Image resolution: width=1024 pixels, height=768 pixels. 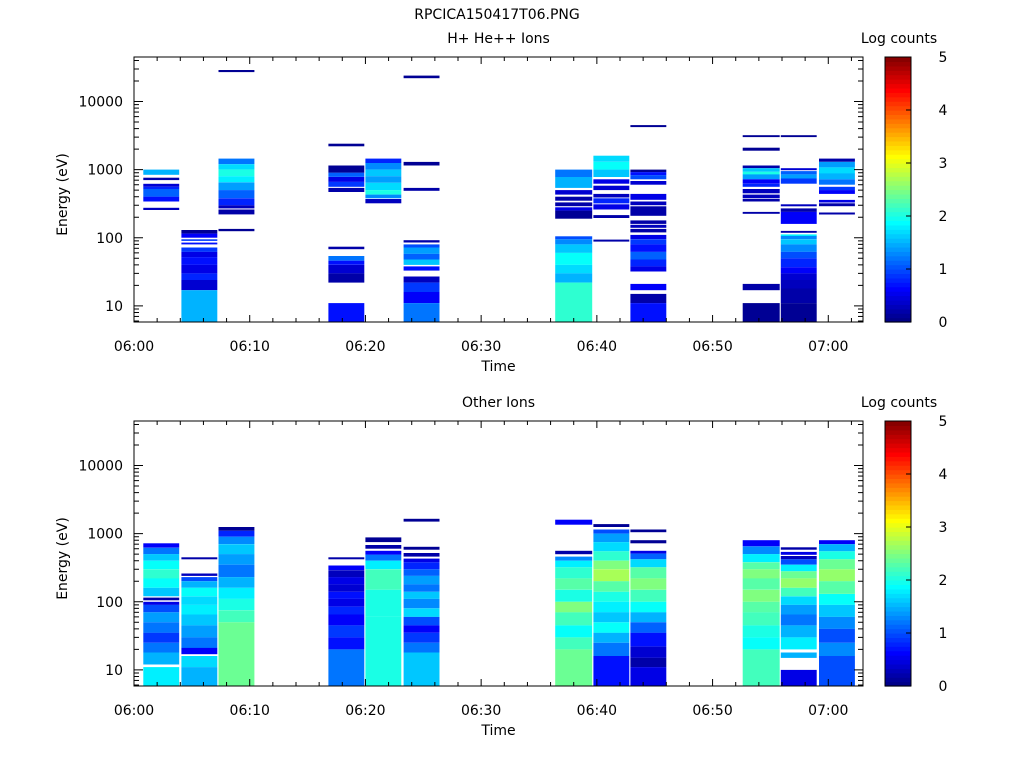 What do you see at coordinates (899, 39) in the screenshot?
I see `colorbar-label: Log counts` at bounding box center [899, 39].